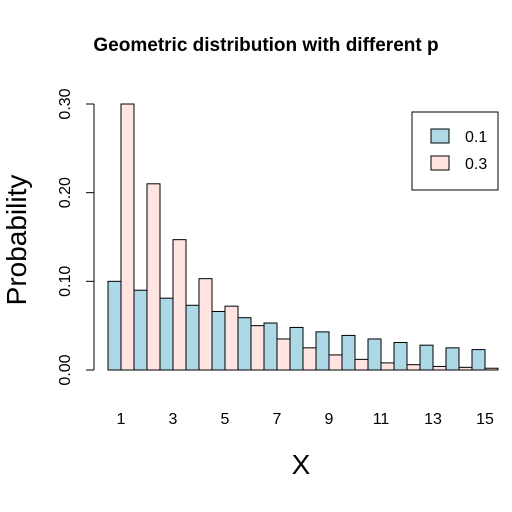 This screenshot has width=512, height=512. I want to click on bar-p0.1-x9, so click(322, 351).